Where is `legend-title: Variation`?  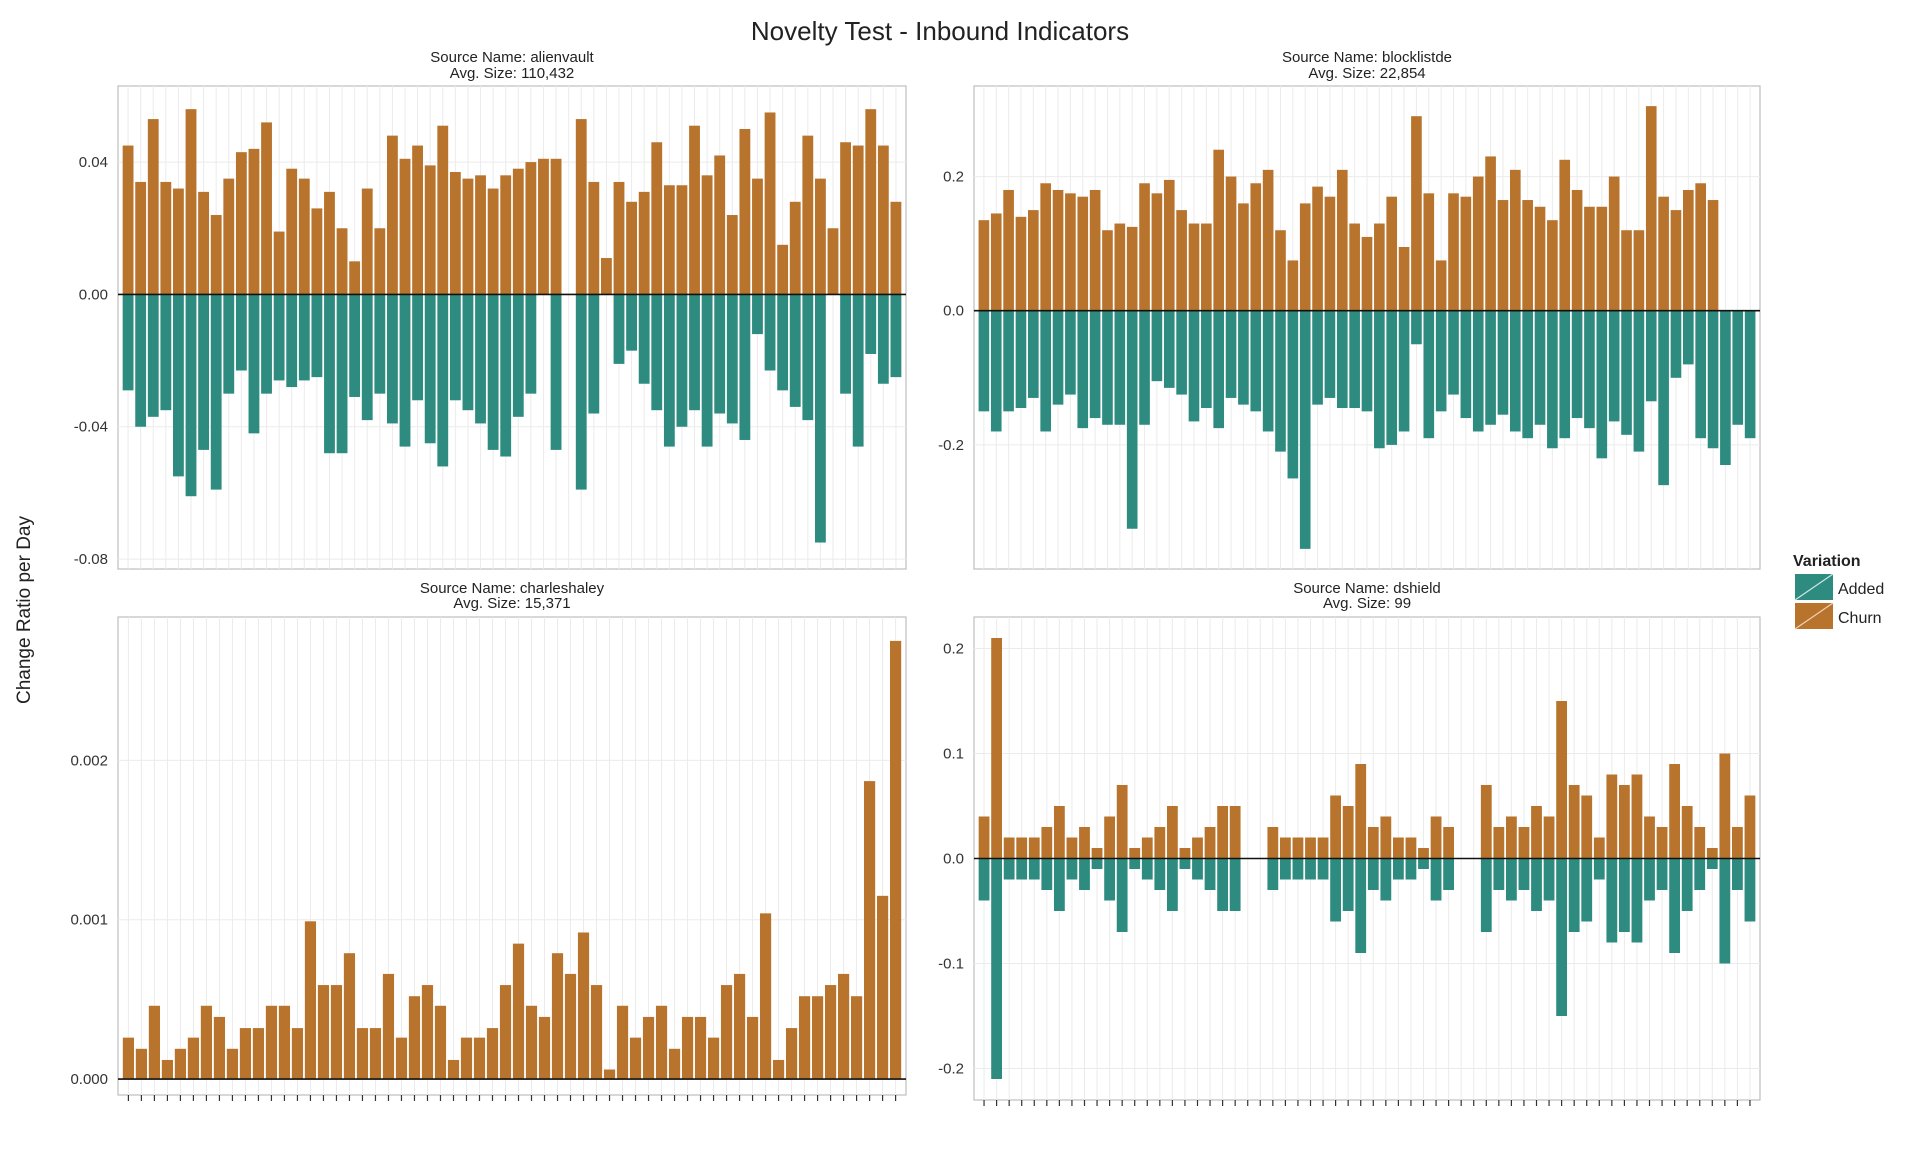
legend-title: Variation is located at coordinates (1827, 561).